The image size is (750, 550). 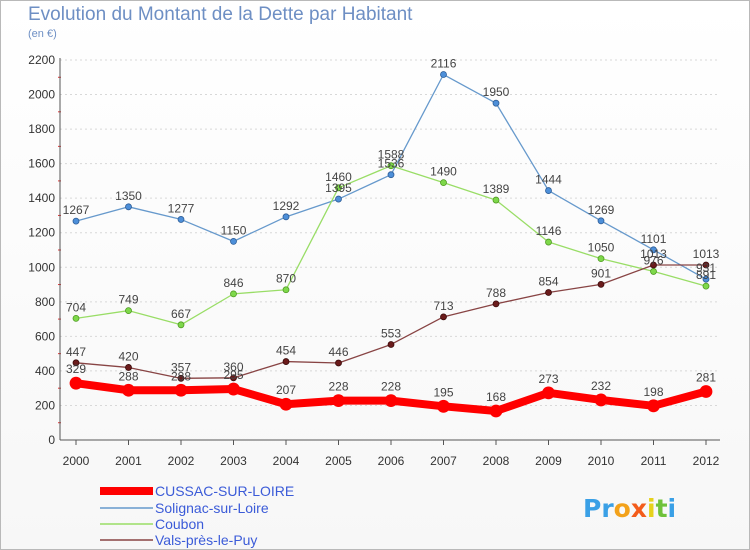 I want to click on data-label: 454, so click(x=286, y=351).